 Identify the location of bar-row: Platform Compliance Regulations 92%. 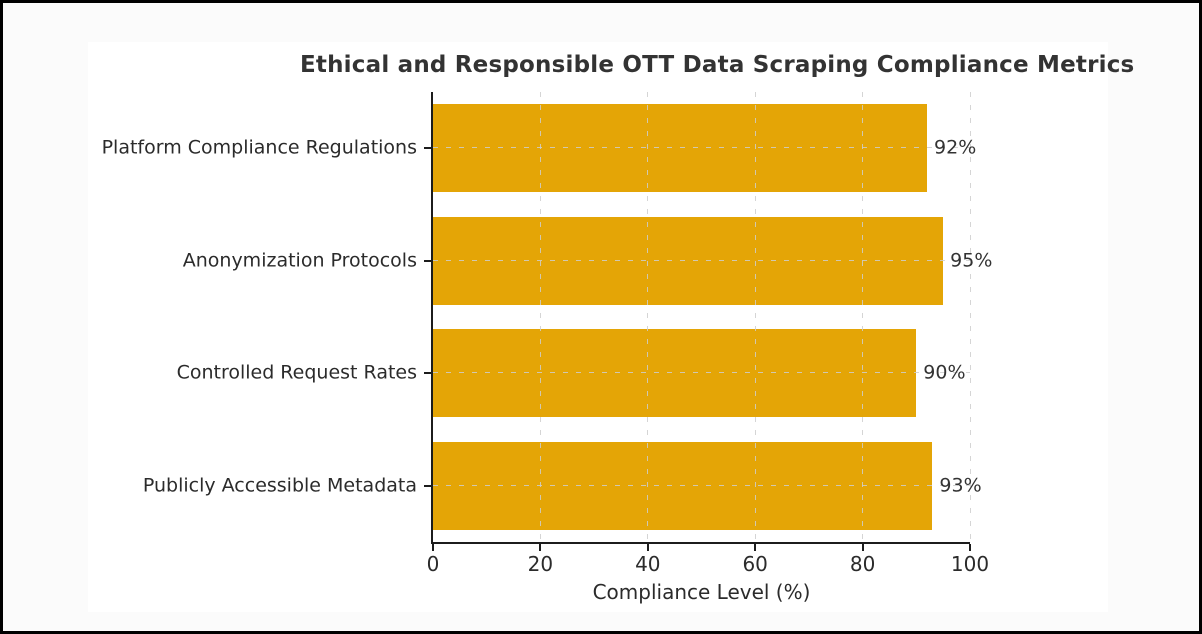
(539, 148).